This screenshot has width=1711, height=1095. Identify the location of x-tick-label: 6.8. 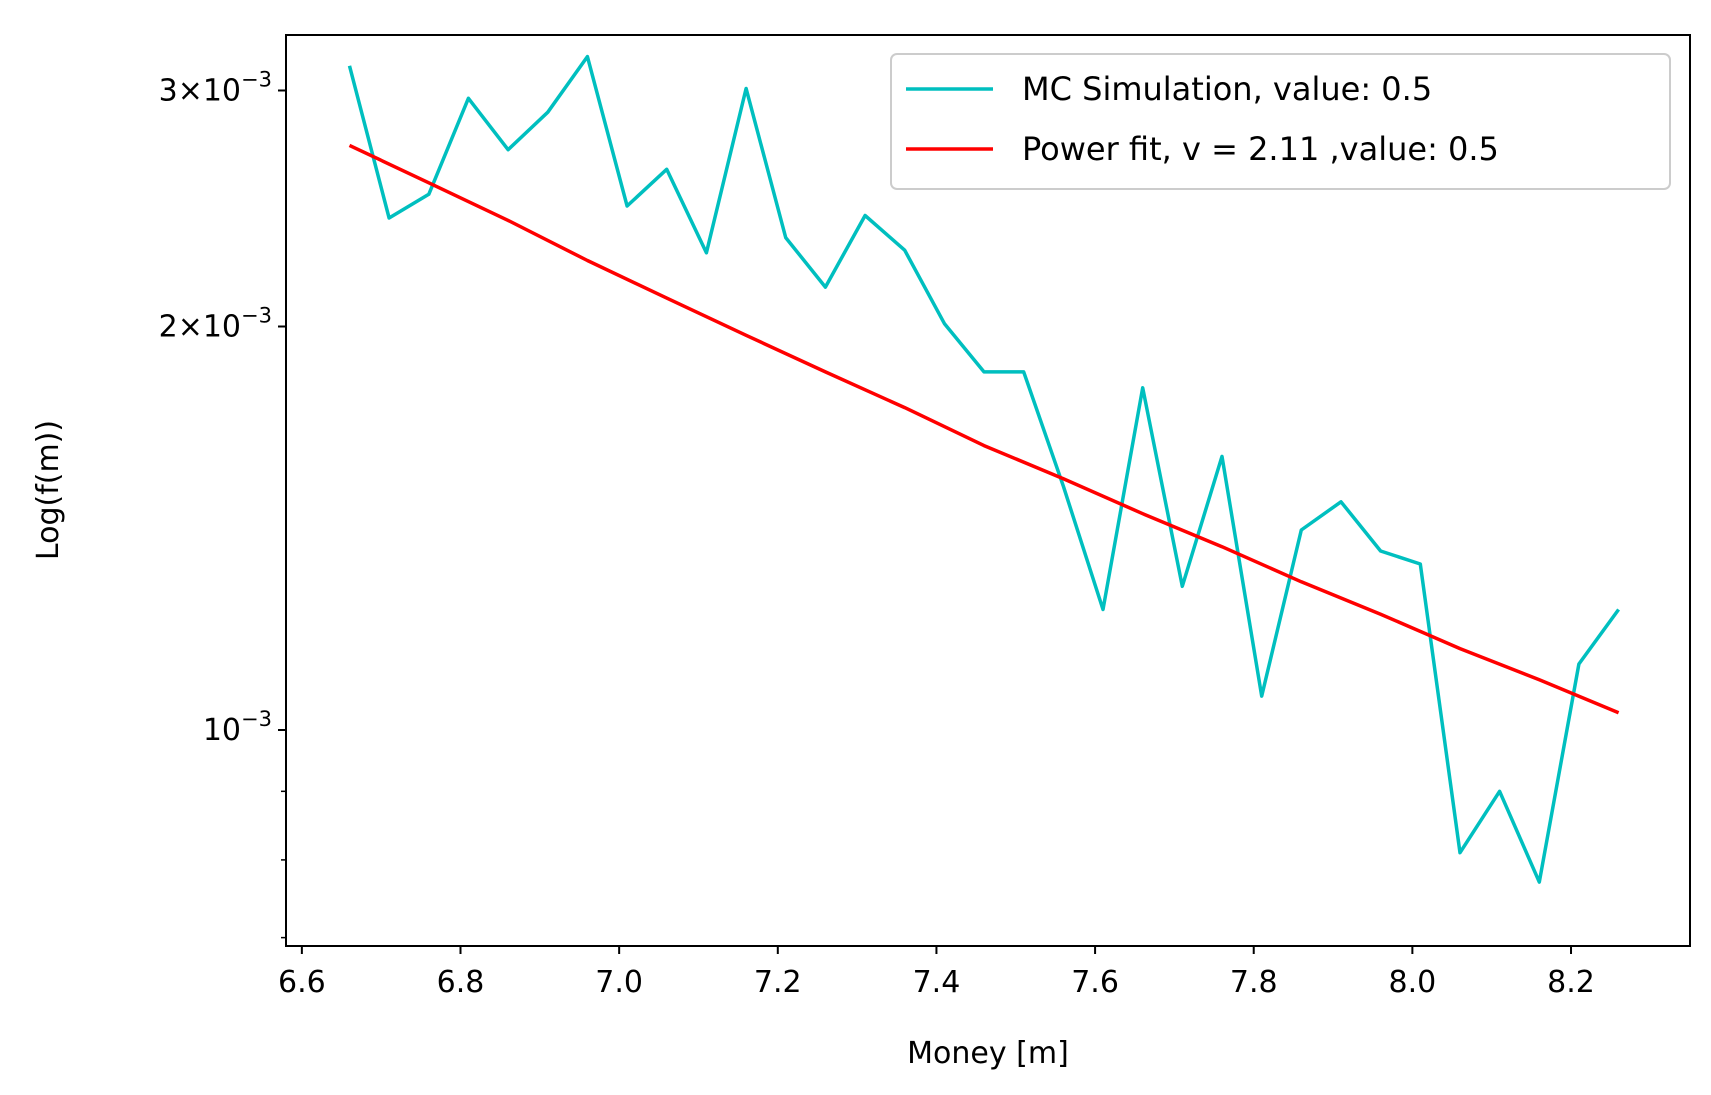
(461, 982).